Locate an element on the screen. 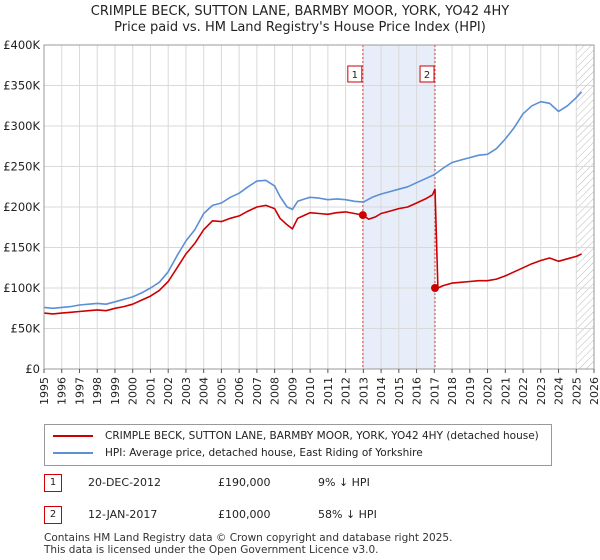  x-tick-label: 2022 is located at coordinates (523, 391).